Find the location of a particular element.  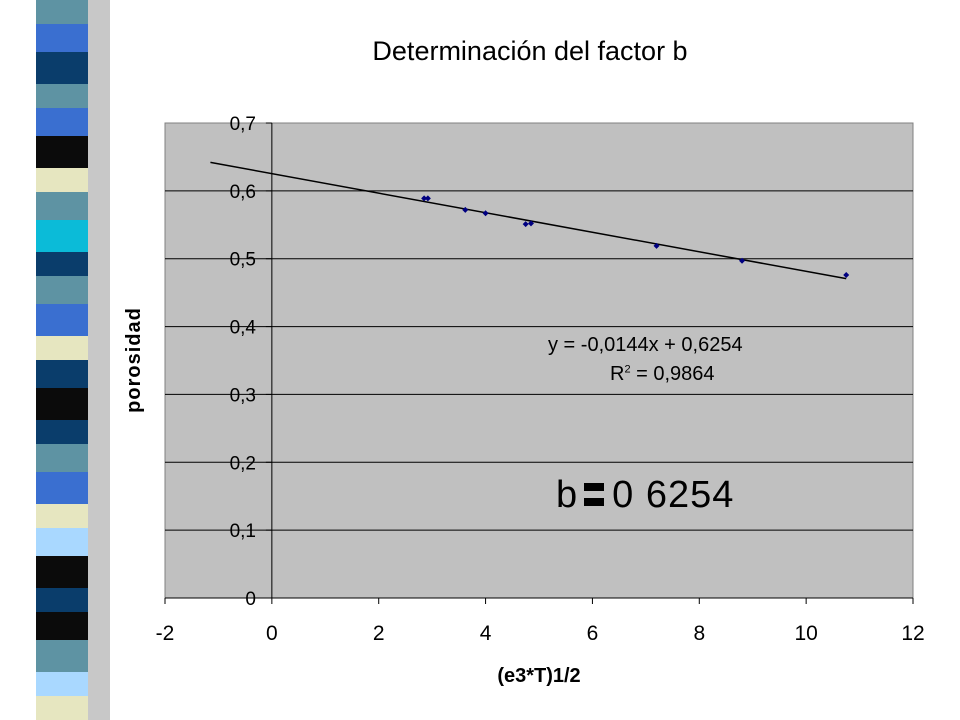

y-tick-label: 0,5 is located at coordinates (243, 260).